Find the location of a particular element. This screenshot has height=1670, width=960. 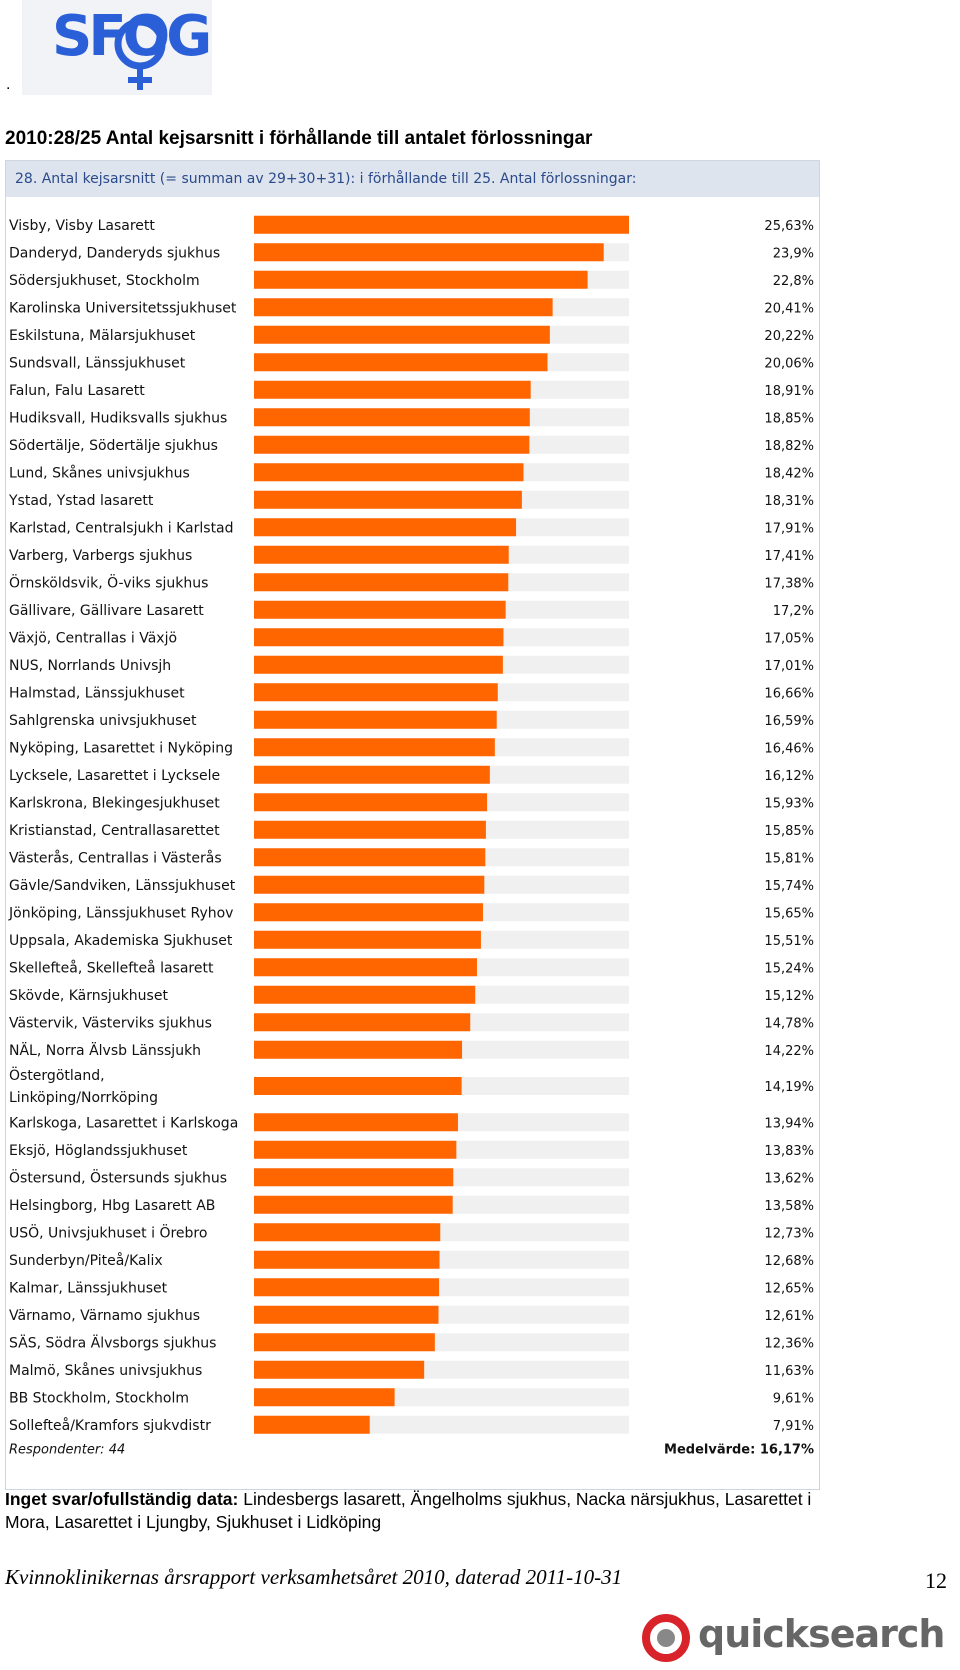

bar-label: Östergötland, is located at coordinates (57, 1075).